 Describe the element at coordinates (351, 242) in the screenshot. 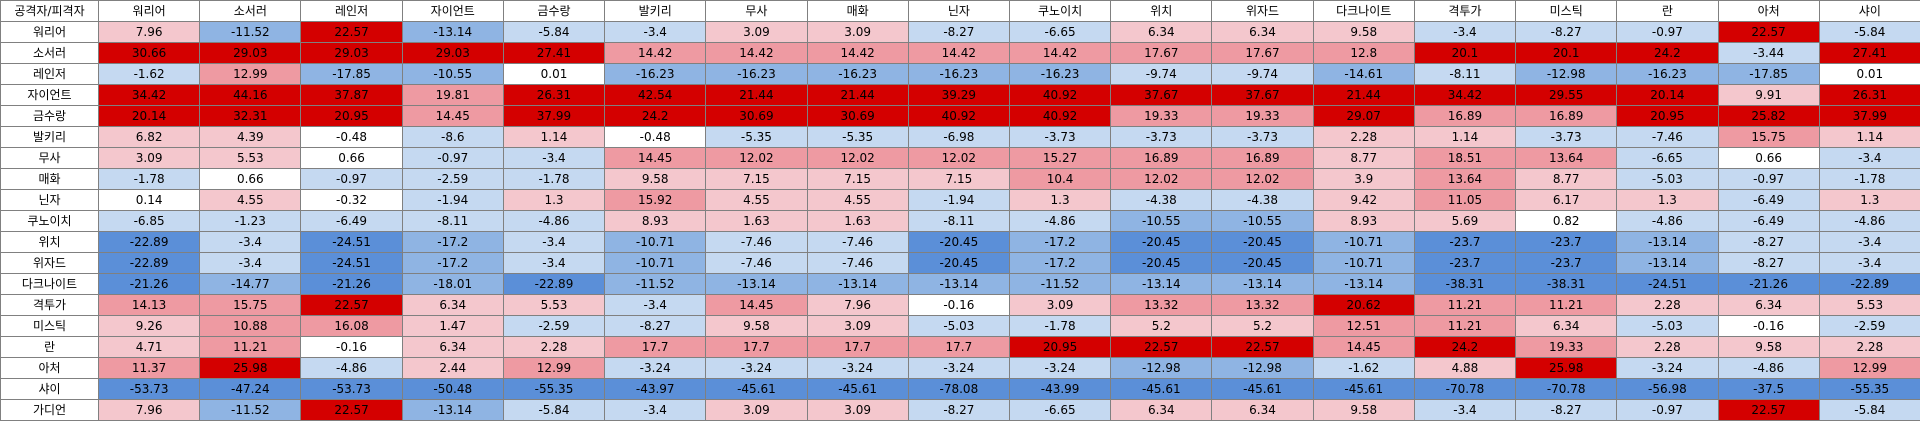

I see `data-cell: -24.51` at that location.